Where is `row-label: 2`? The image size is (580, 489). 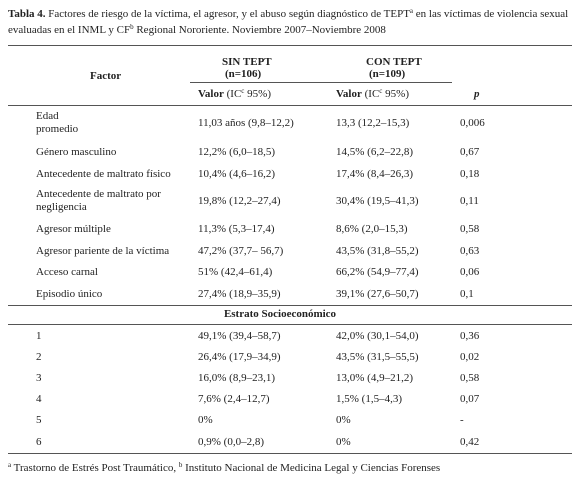
row-label: 2 is located at coordinates (39, 356).